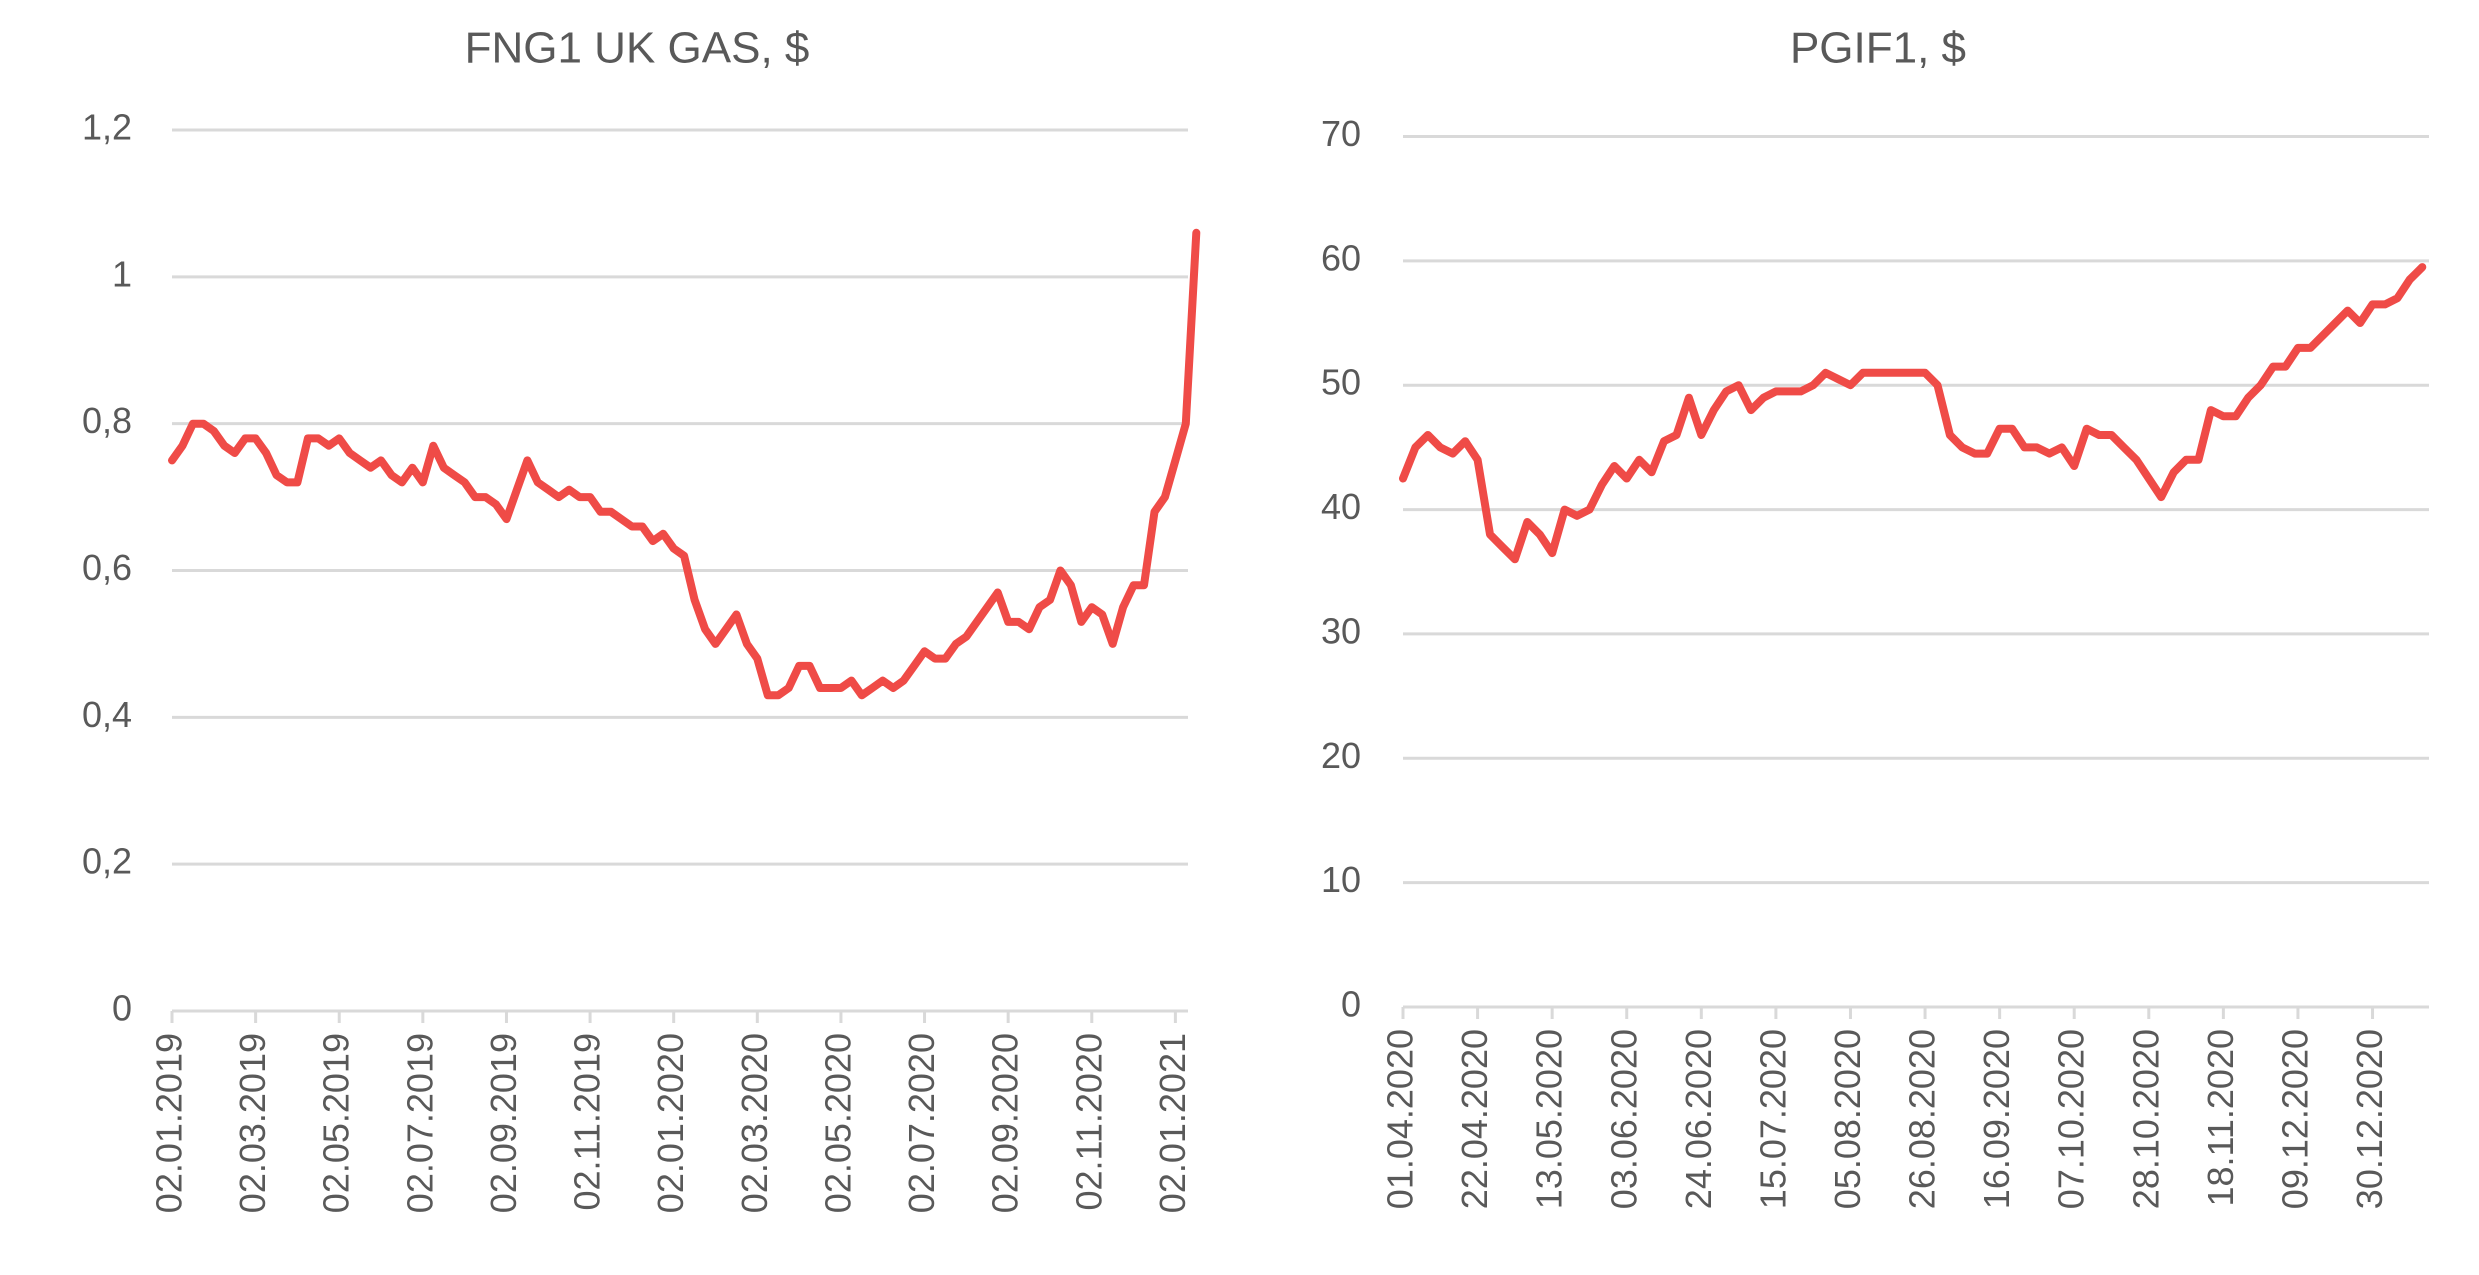 The width and height of the screenshot is (2479, 1275). Describe the element at coordinates (336, 1123) in the screenshot. I see `x-tick-label: 02.05.2019` at that location.